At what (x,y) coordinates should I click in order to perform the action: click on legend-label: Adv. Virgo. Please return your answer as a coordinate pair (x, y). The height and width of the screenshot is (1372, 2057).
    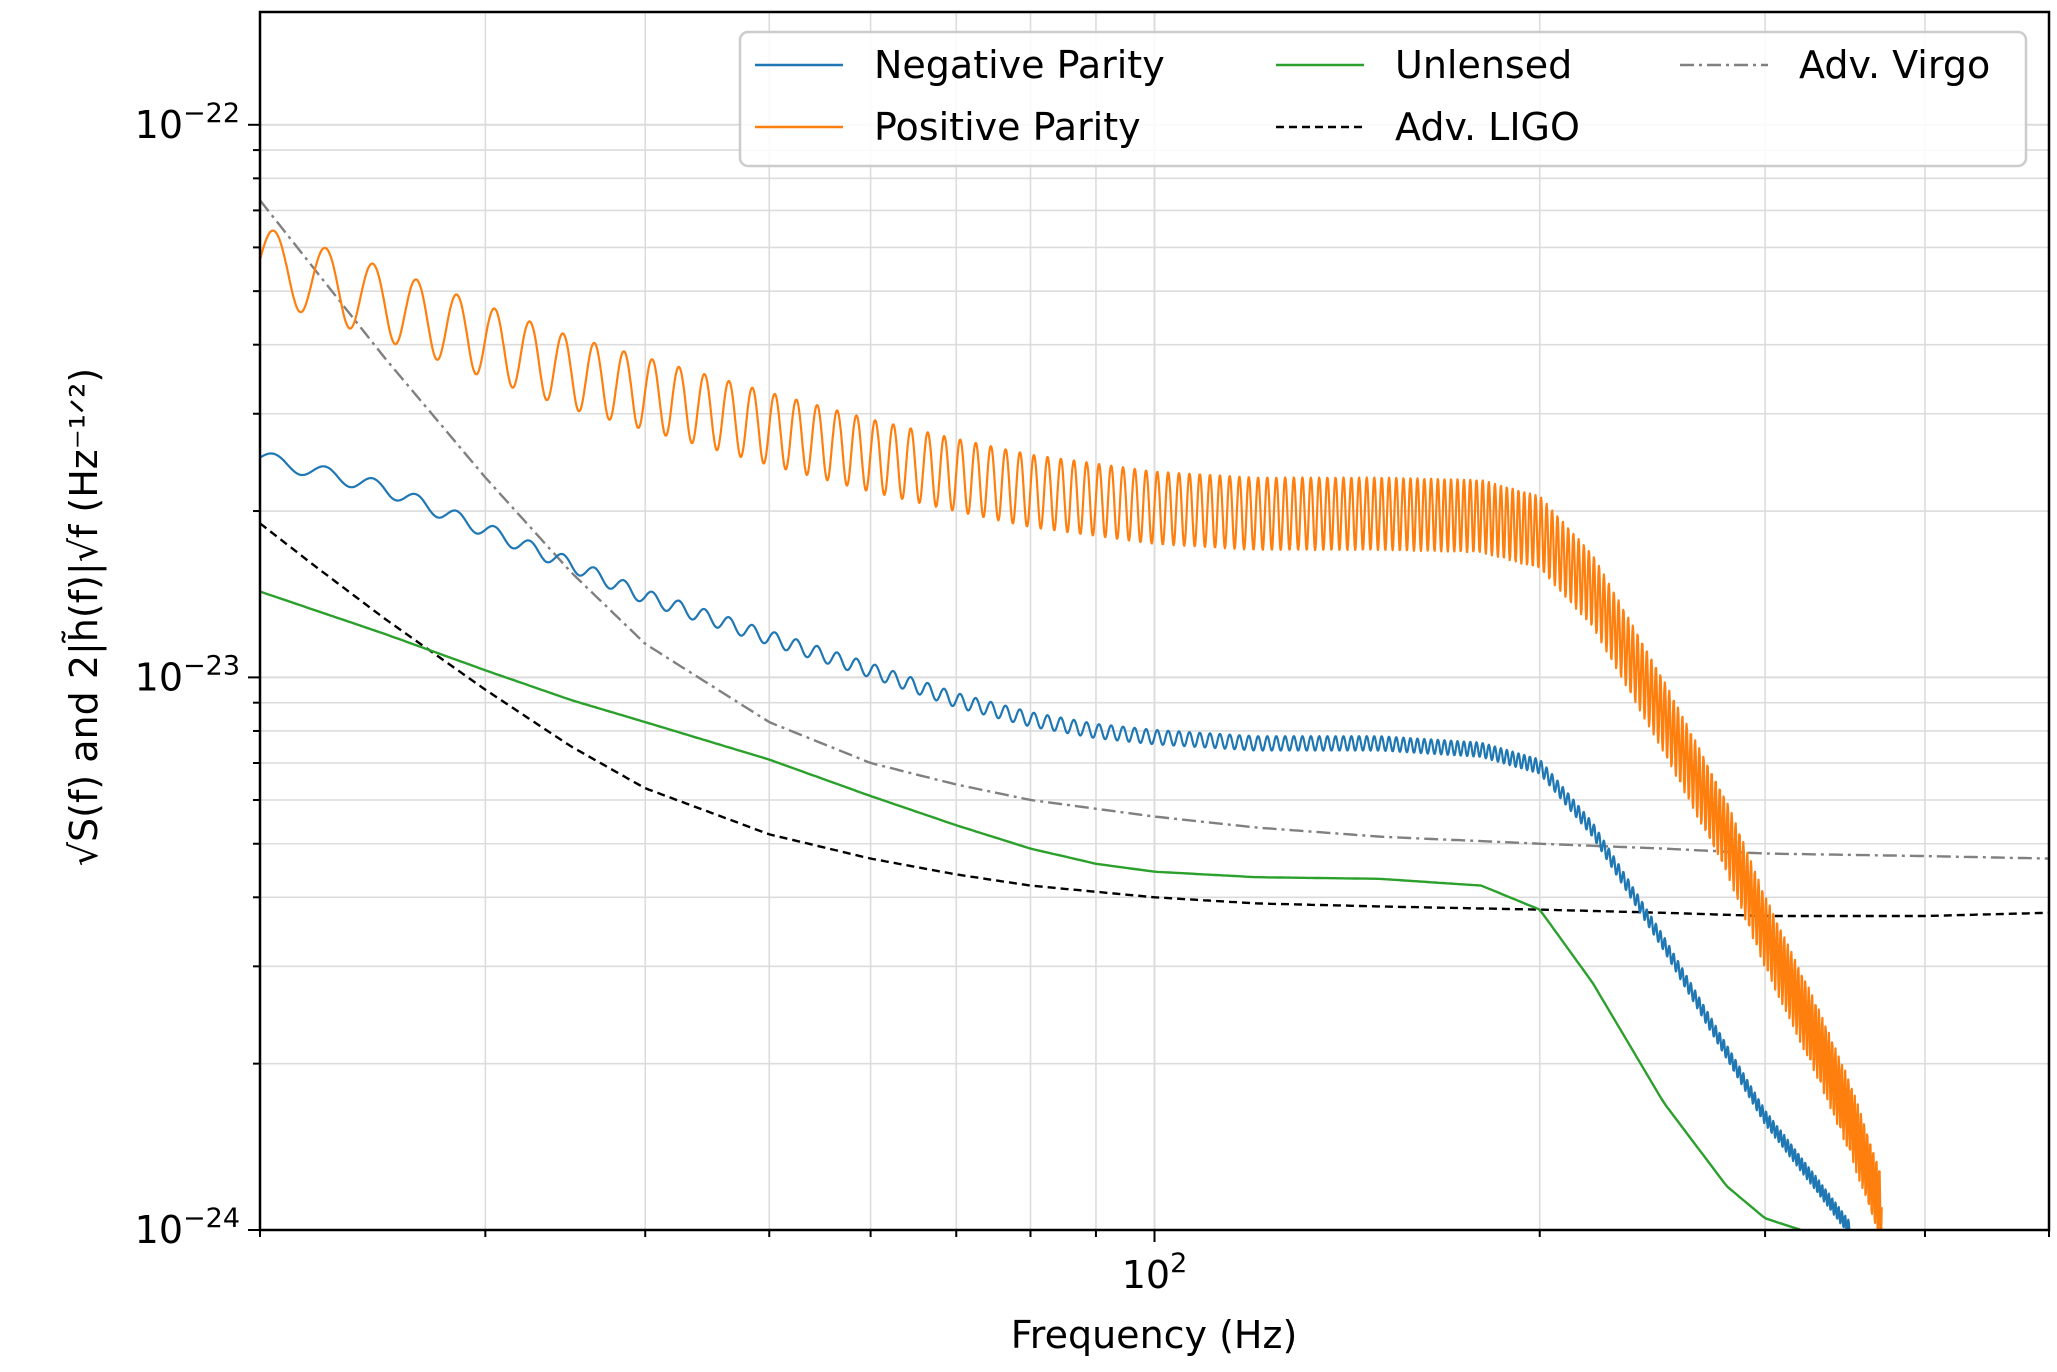
    Looking at the image, I should click on (1894, 65).